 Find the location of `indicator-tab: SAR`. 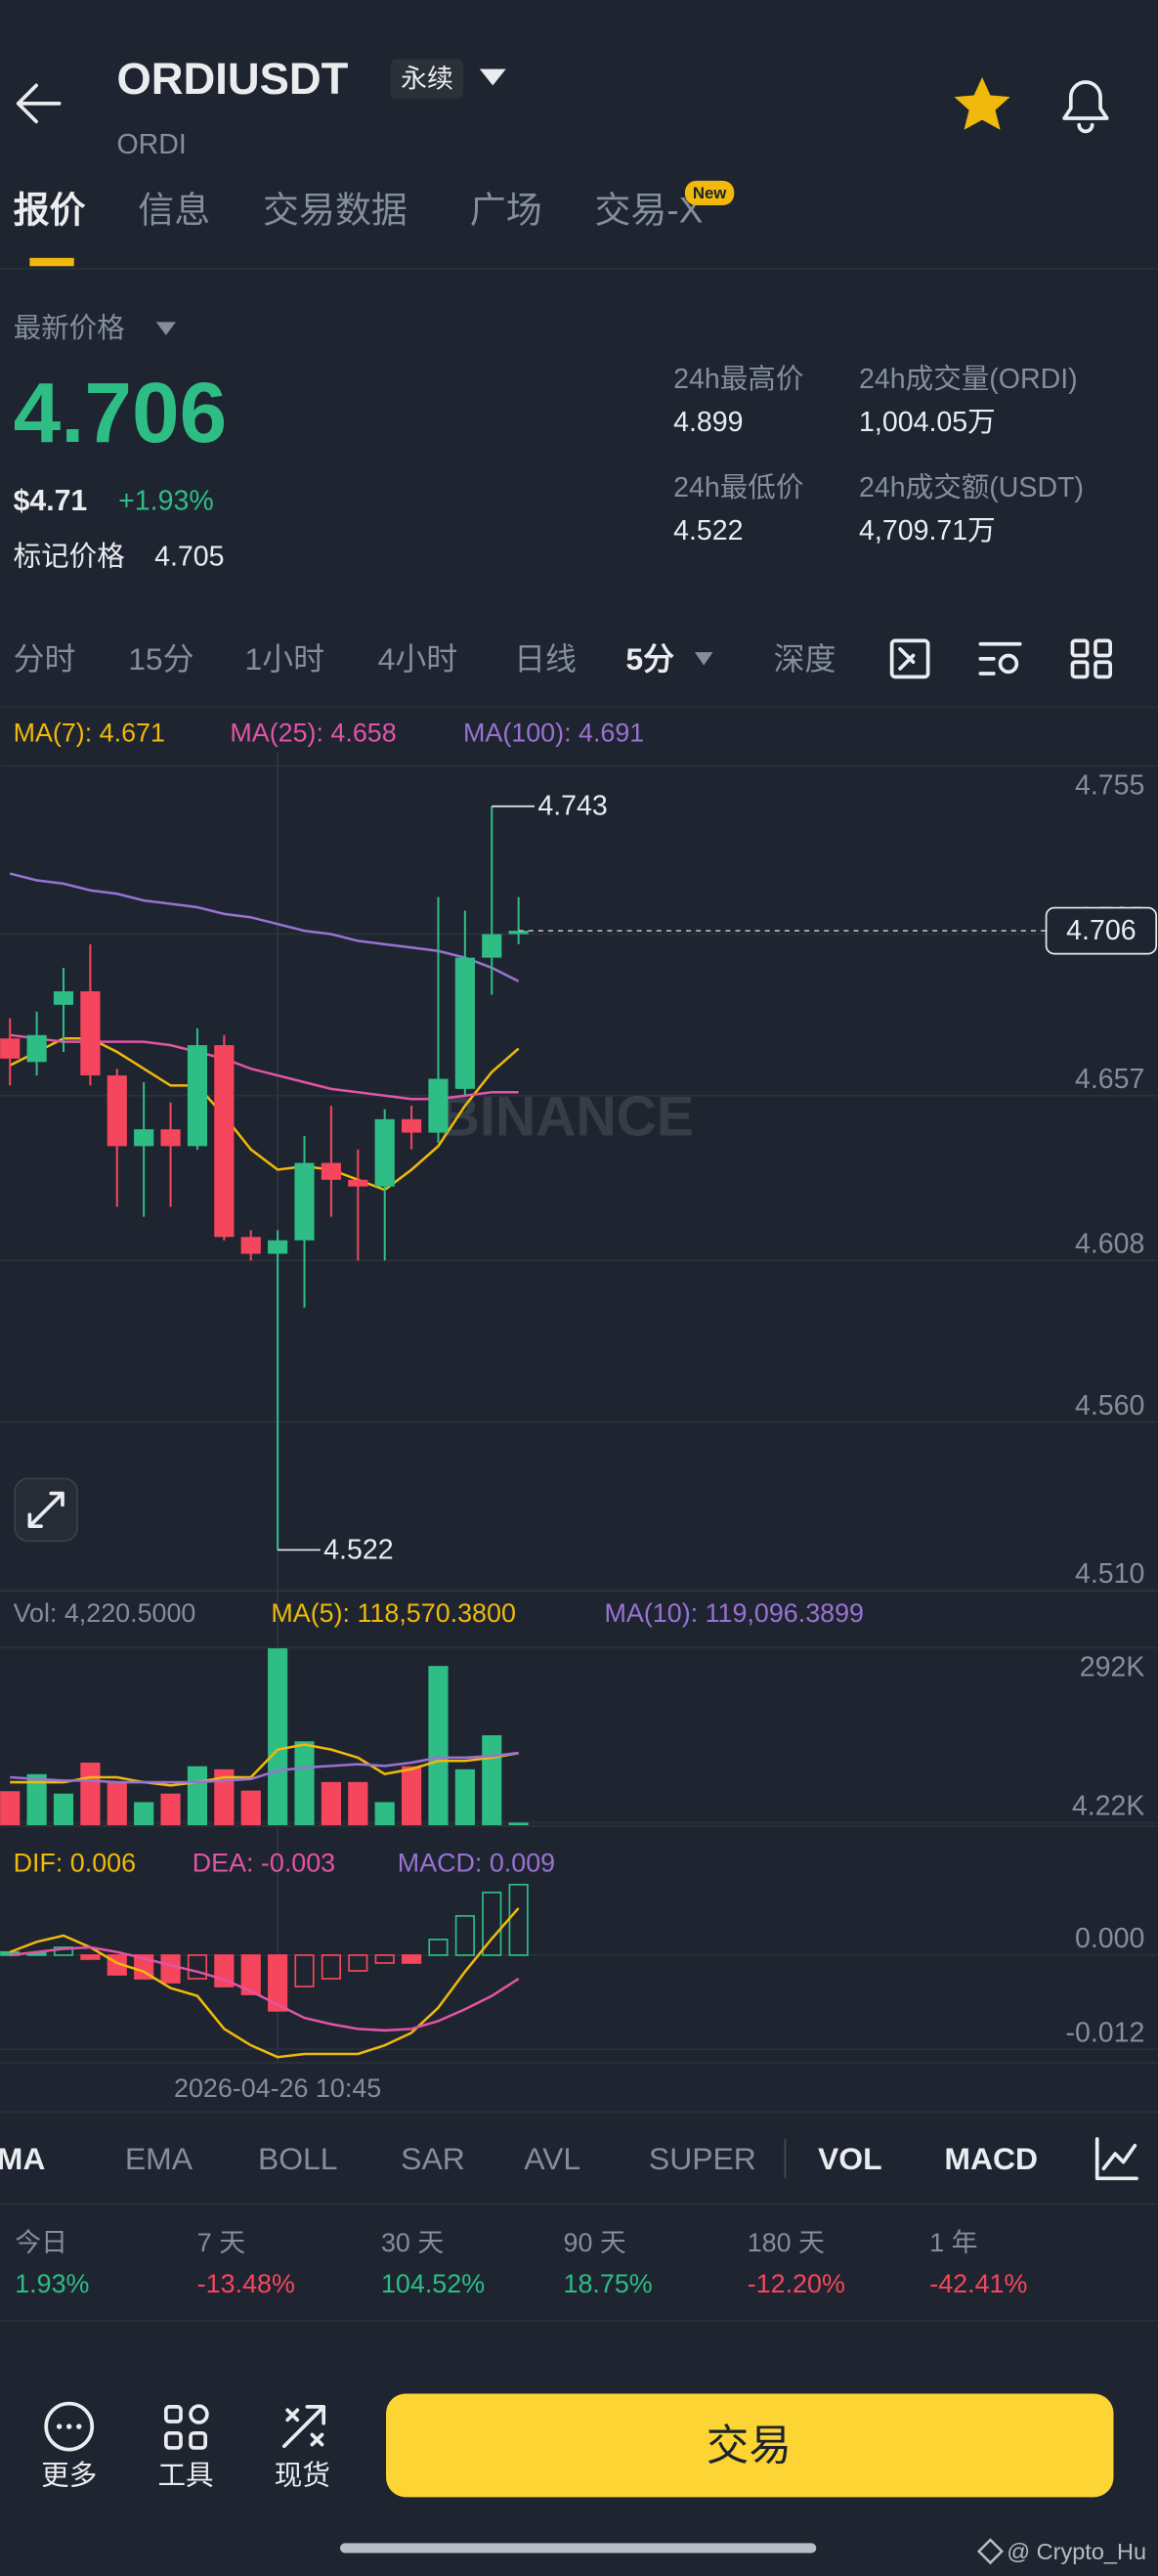

indicator-tab: SAR is located at coordinates (433, 2158).